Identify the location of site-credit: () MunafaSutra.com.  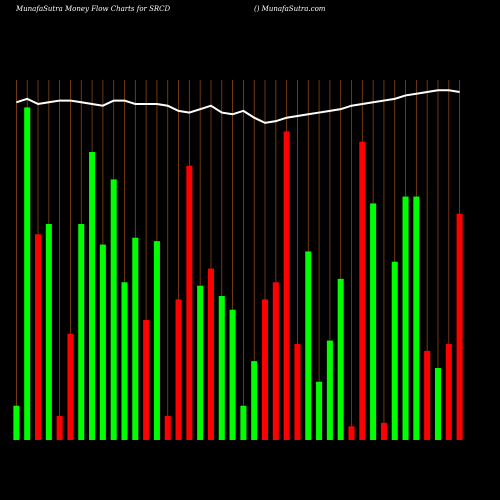
(290, 9).